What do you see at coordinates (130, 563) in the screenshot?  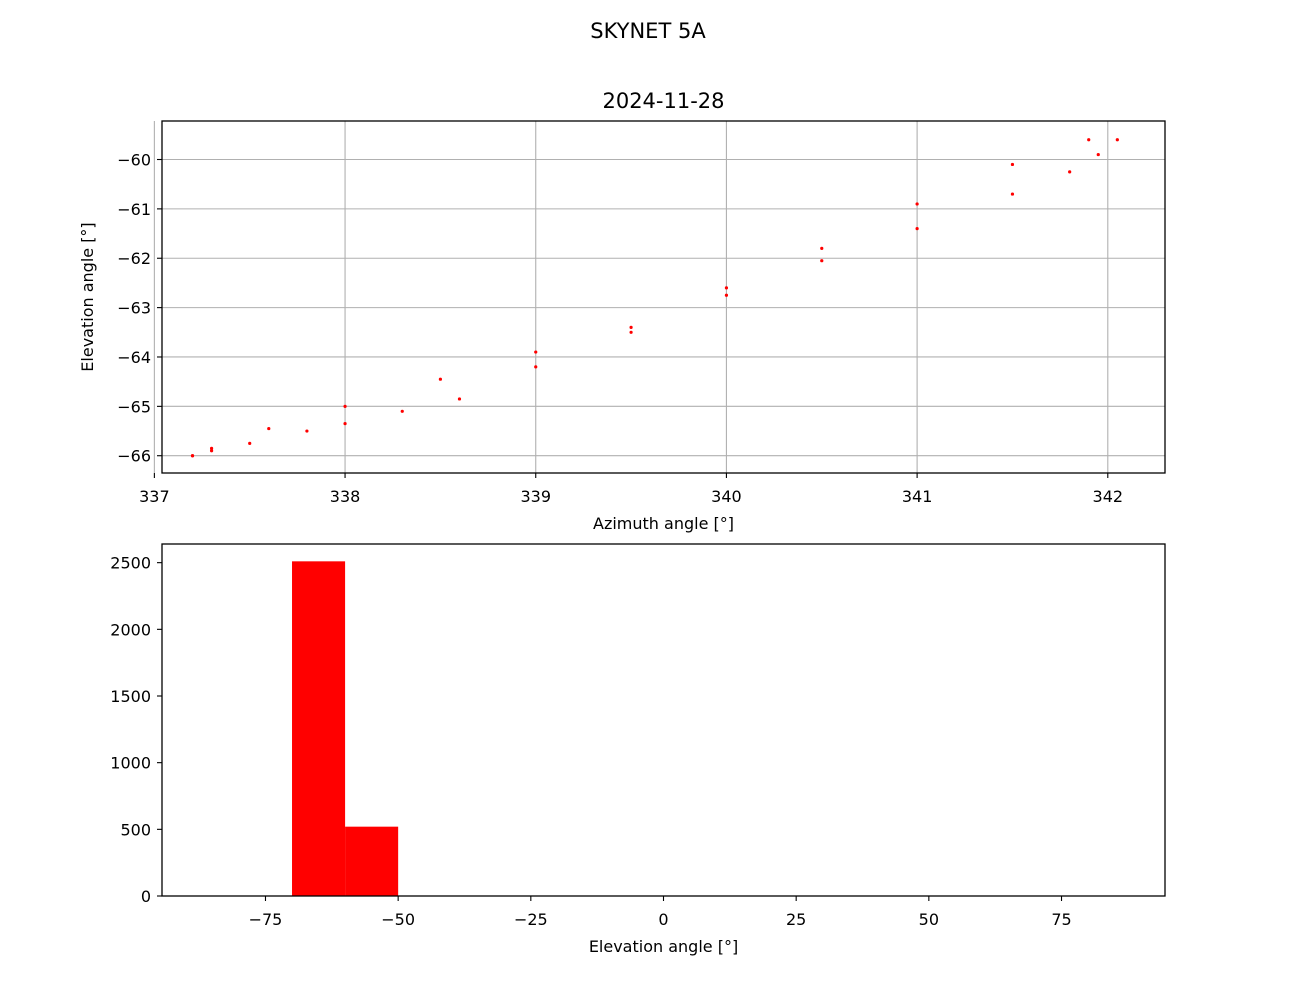 I see `y-tick-label: 2500` at bounding box center [130, 563].